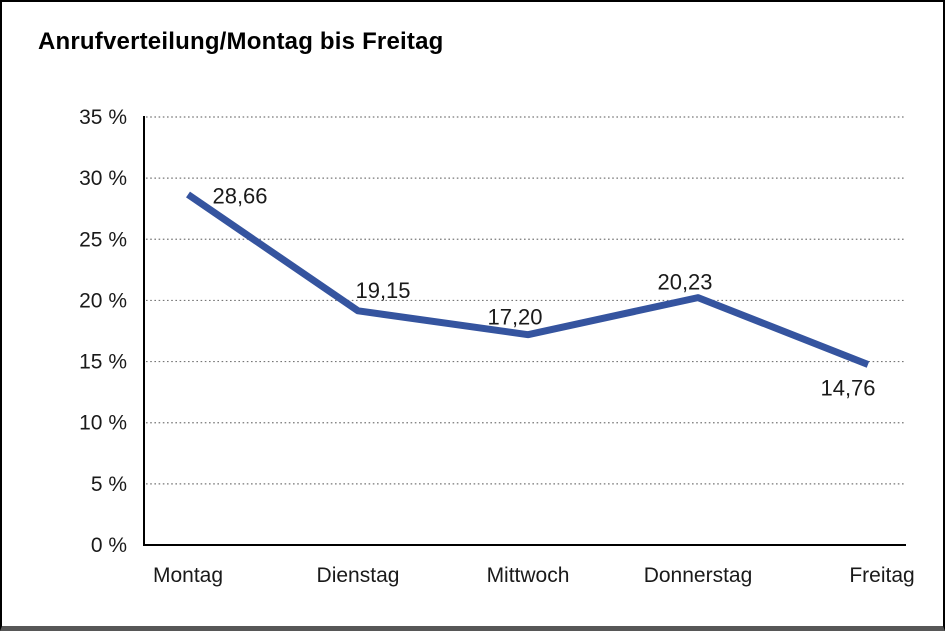  I want to click on y-tick-label: 0 %, so click(109, 545).